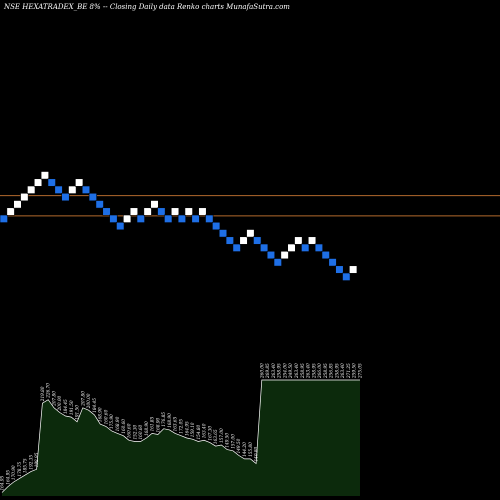 The width and height of the screenshot is (500, 500). I want to click on volume-label: 178.75, so click(19, 469).